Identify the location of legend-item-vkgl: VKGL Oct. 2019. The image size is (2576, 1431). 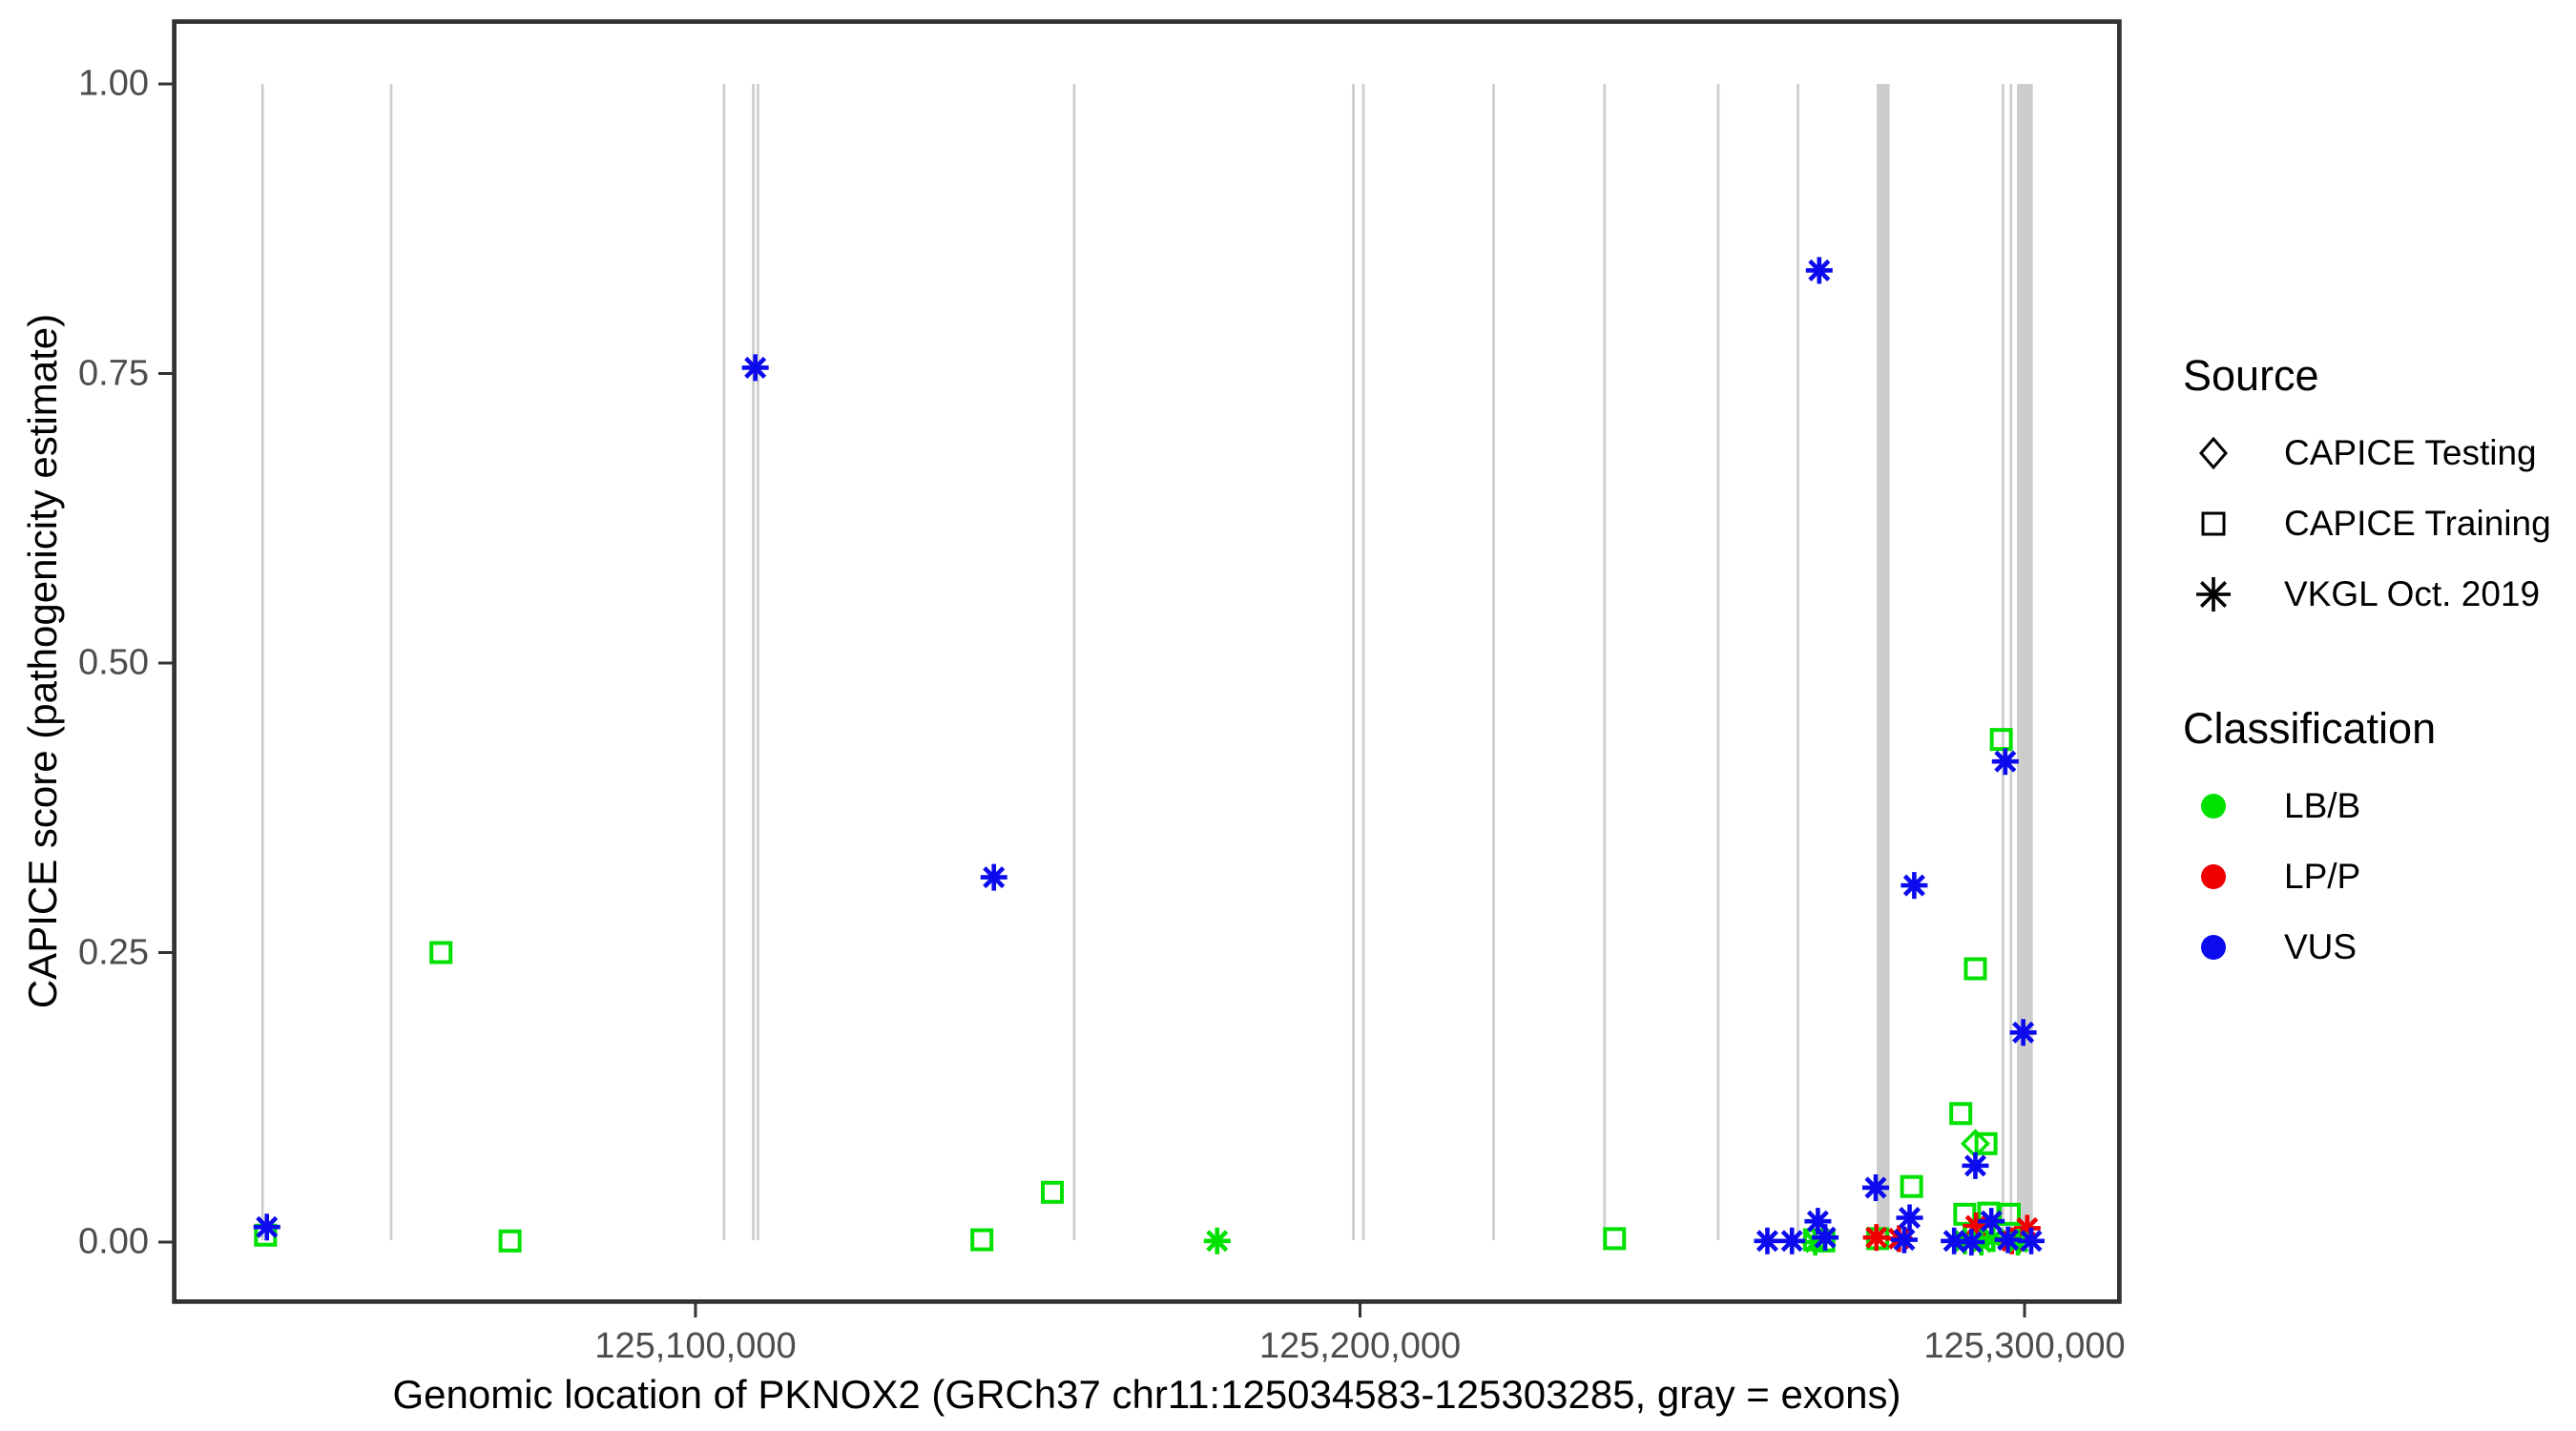
(2367, 594).